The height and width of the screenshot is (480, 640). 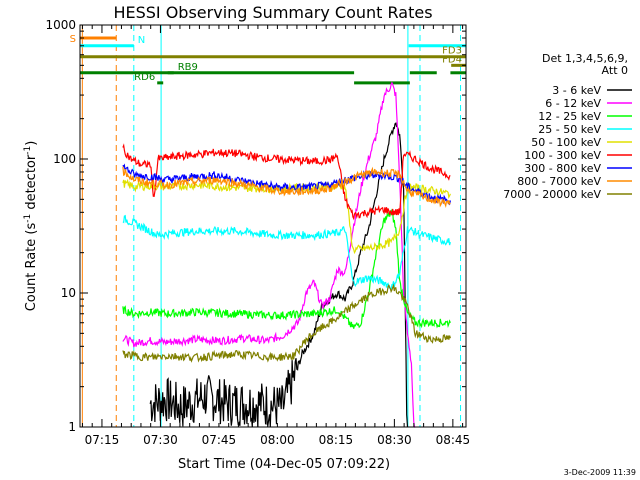 What do you see at coordinates (60, 25) in the screenshot?
I see `y-tick-label: 1000` at bounding box center [60, 25].